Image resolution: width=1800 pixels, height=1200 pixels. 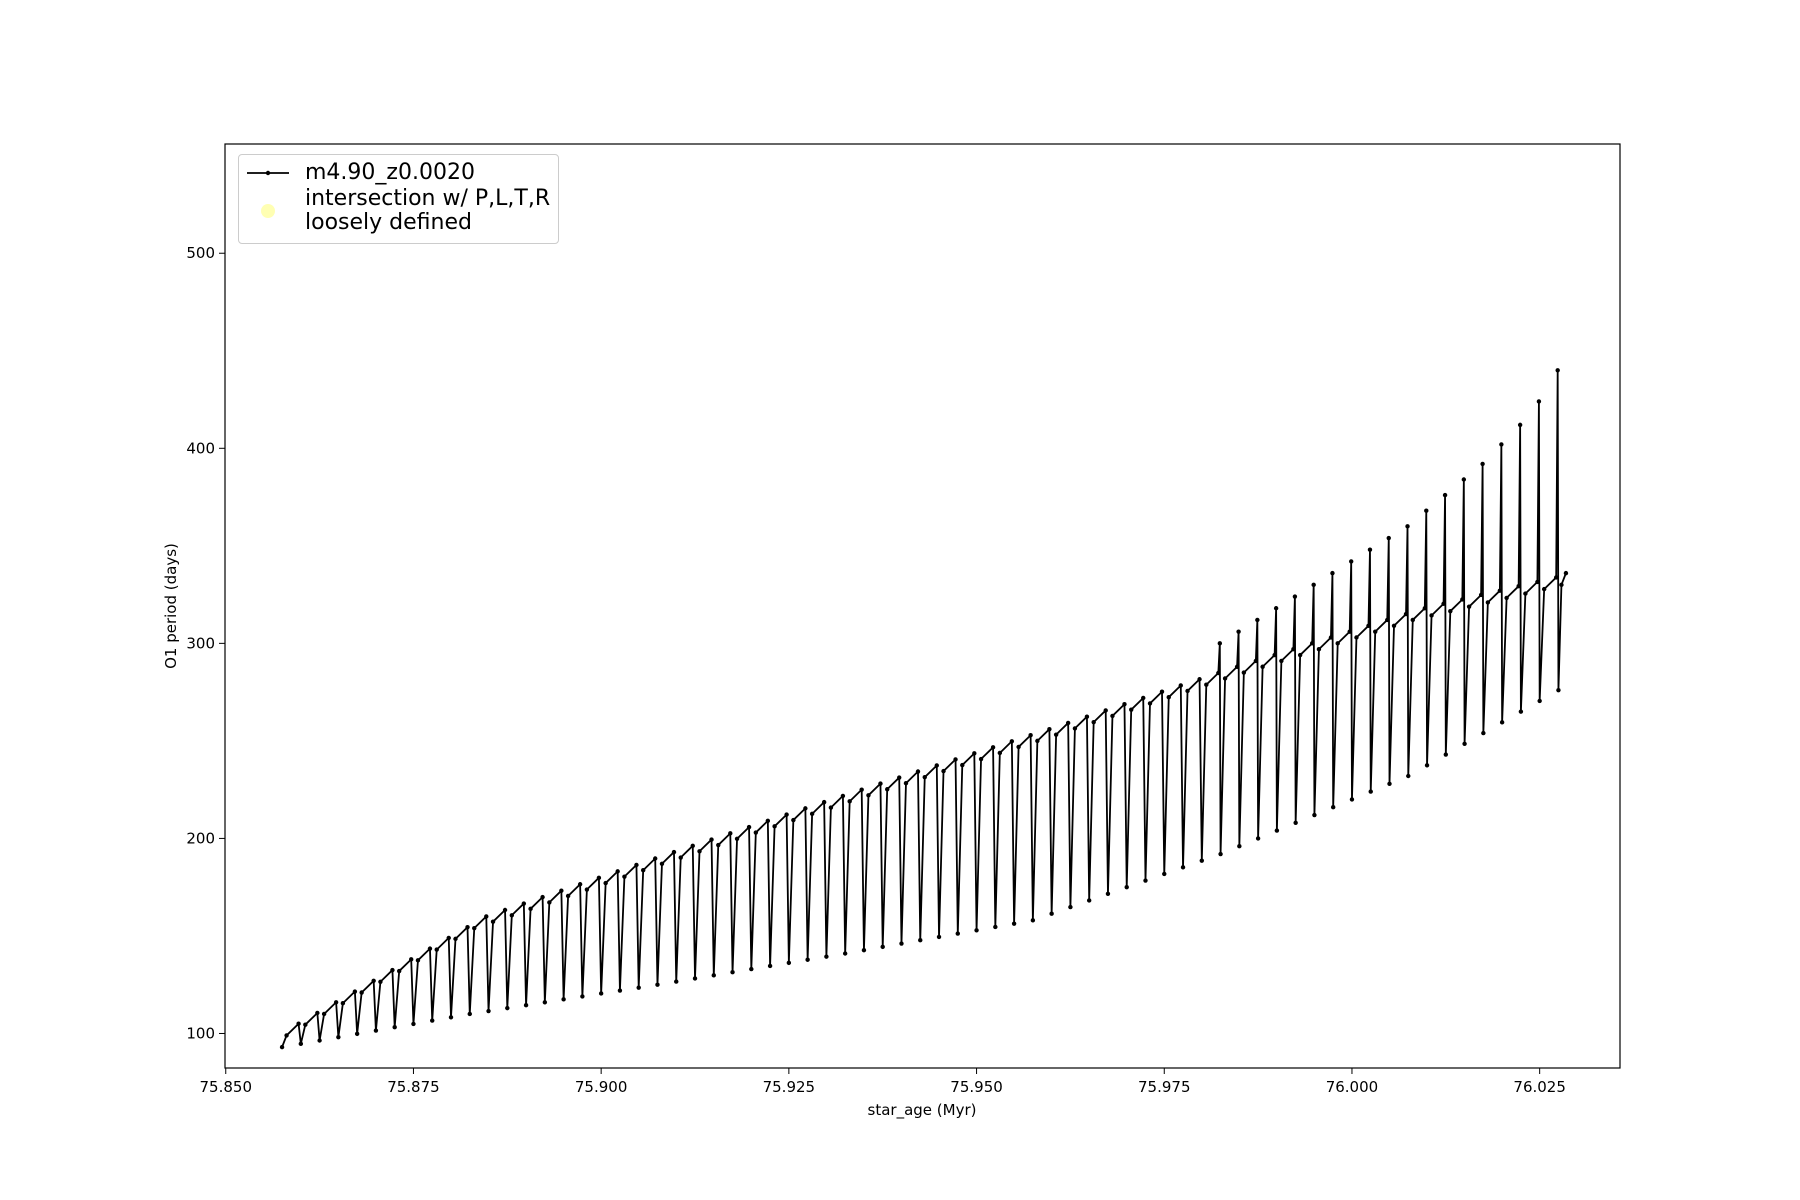 What do you see at coordinates (397, 211) in the screenshot?
I see `legend-entry: intersection w/ P,L,T,R loosely defined` at bounding box center [397, 211].